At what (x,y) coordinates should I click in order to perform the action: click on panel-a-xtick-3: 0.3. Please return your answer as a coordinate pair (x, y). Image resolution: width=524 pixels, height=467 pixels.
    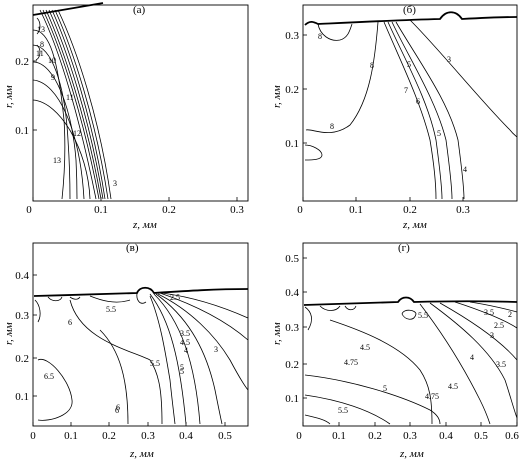
    Looking at the image, I should click on (237, 210).